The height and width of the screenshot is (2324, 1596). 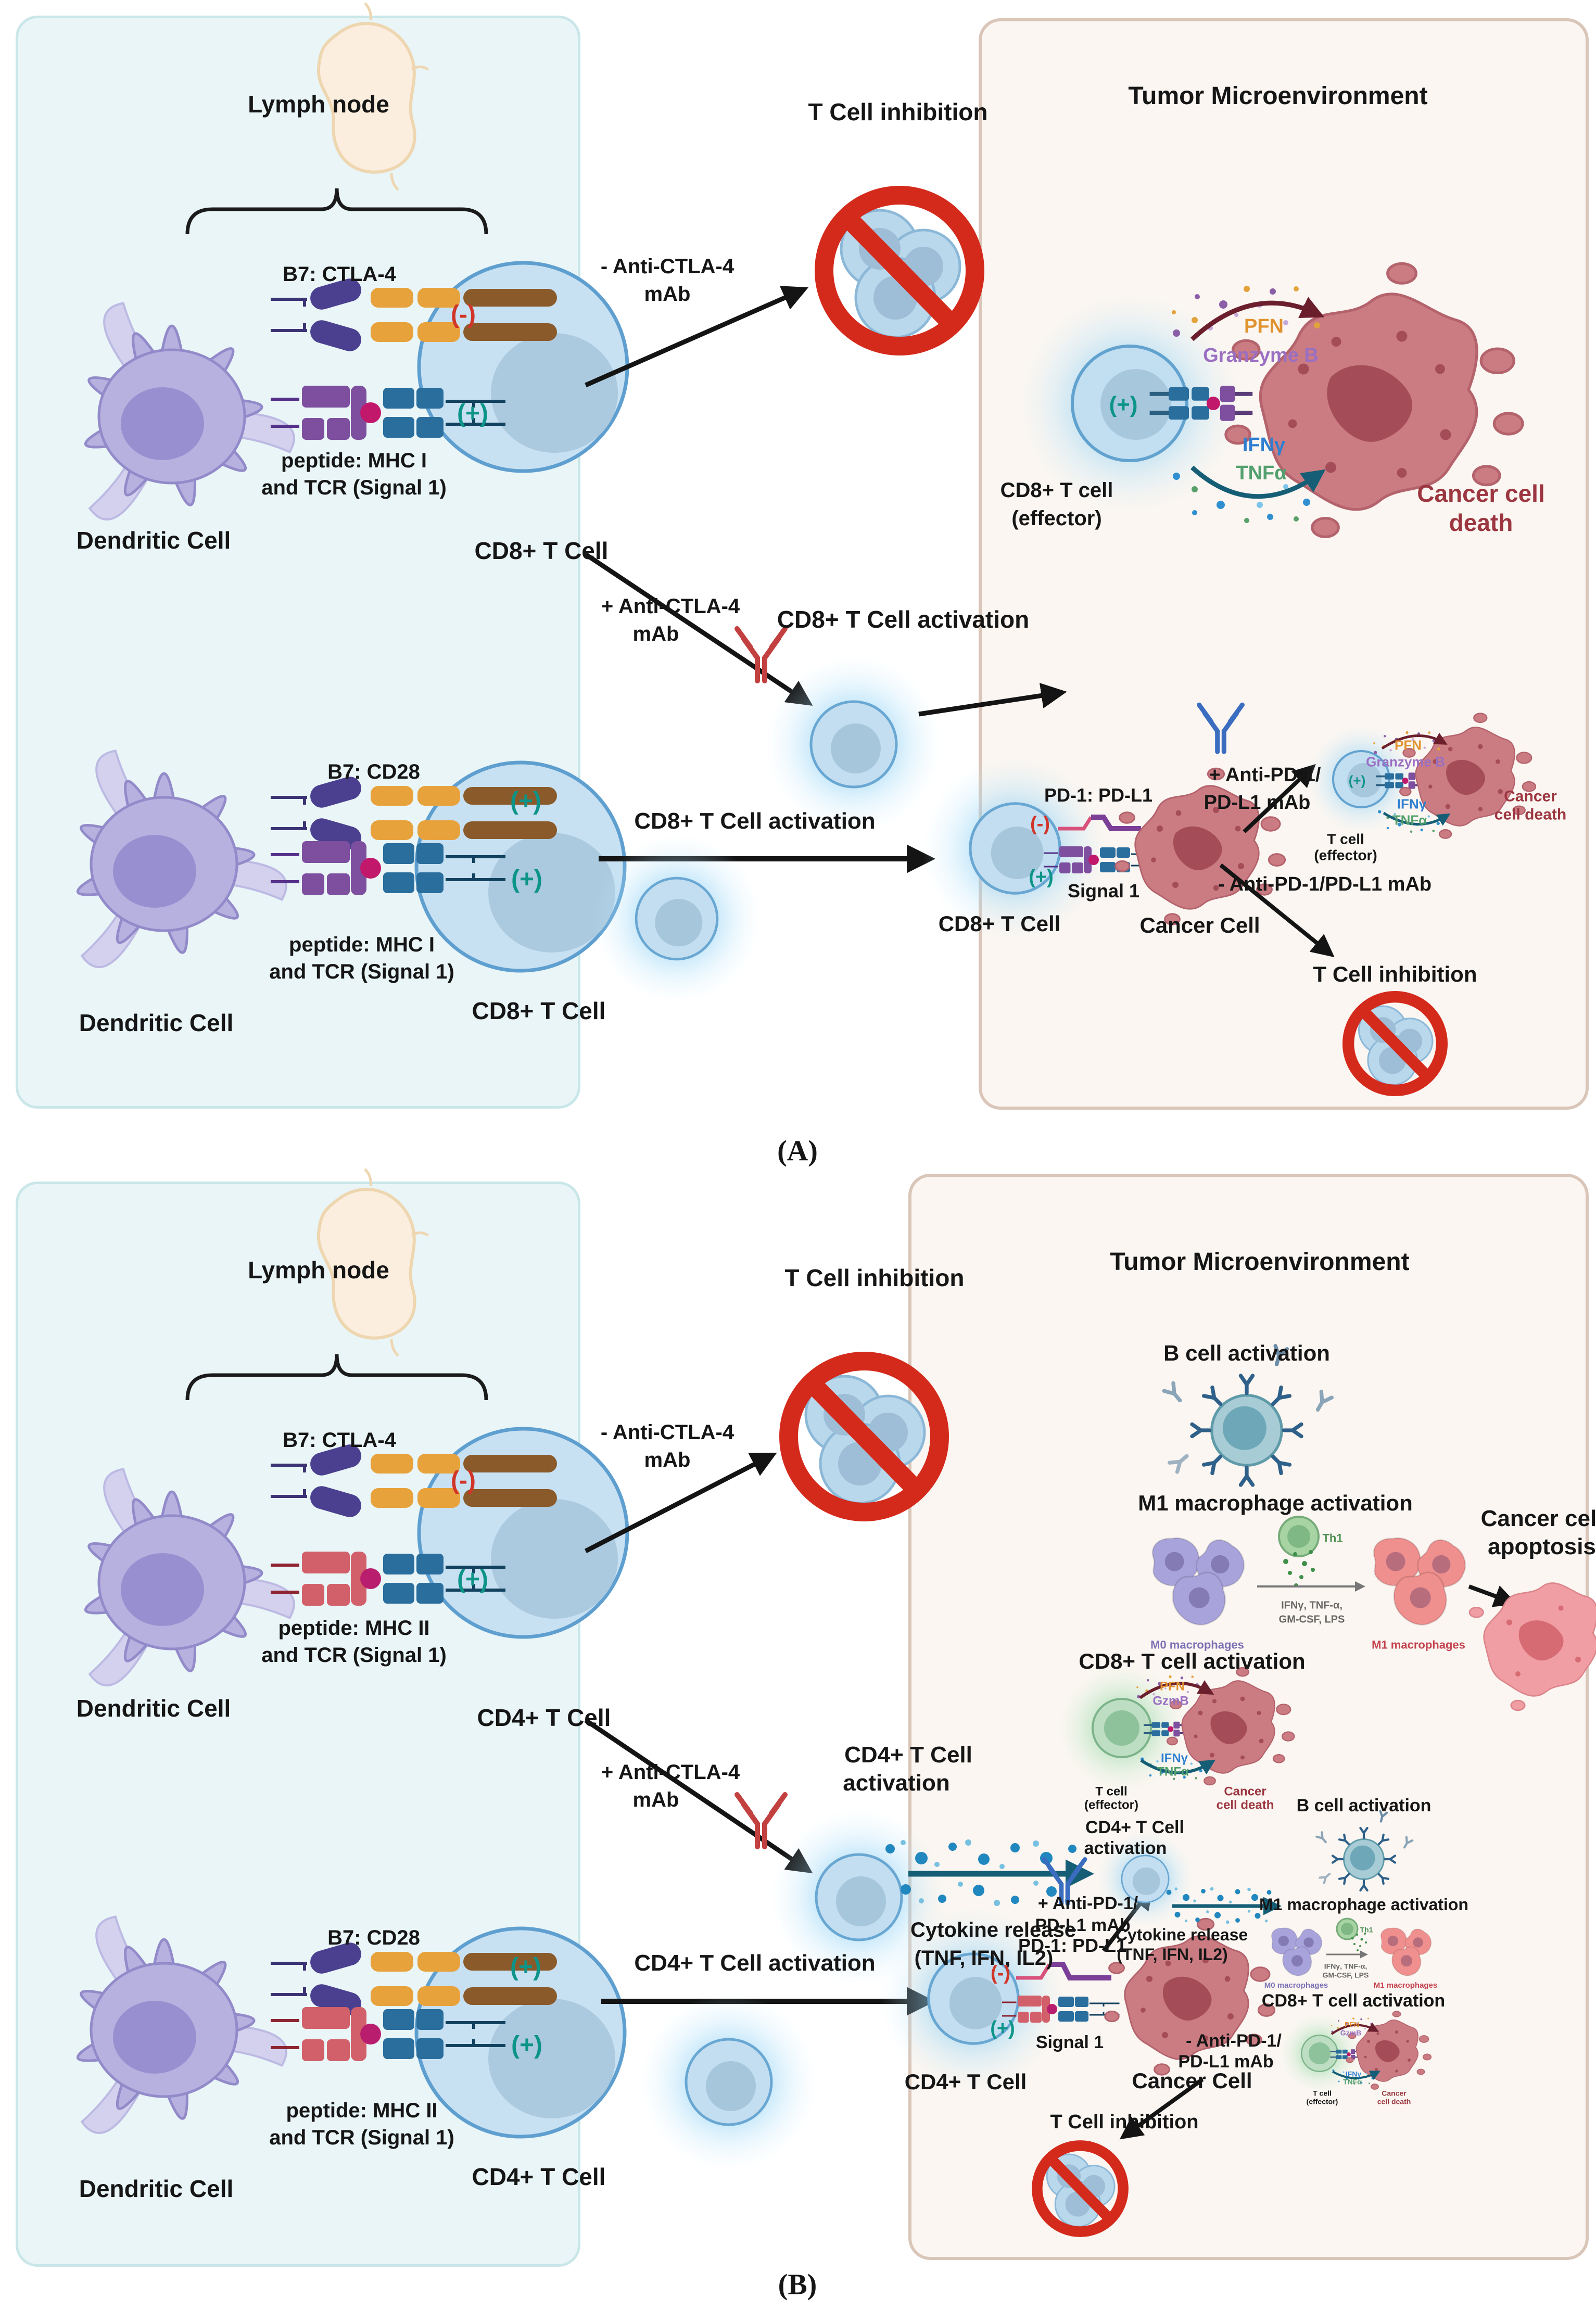 What do you see at coordinates (1363, 1904) in the screenshot?
I see `m1-activation-label: M1 macrophage activation` at bounding box center [1363, 1904].